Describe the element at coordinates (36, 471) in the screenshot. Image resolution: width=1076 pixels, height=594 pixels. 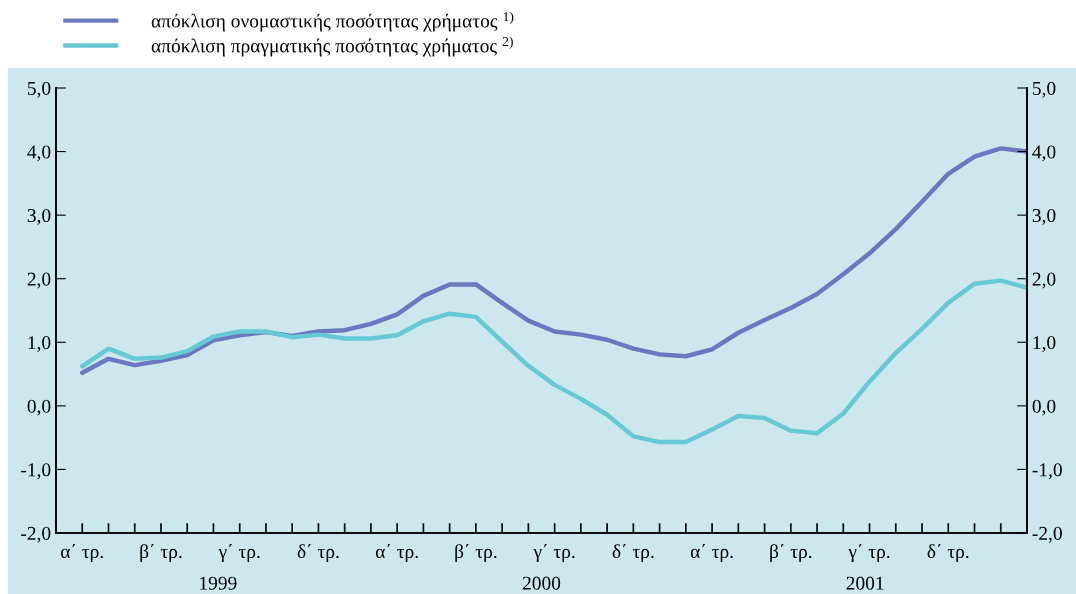
I see `y-tick-label: -1,0` at that location.